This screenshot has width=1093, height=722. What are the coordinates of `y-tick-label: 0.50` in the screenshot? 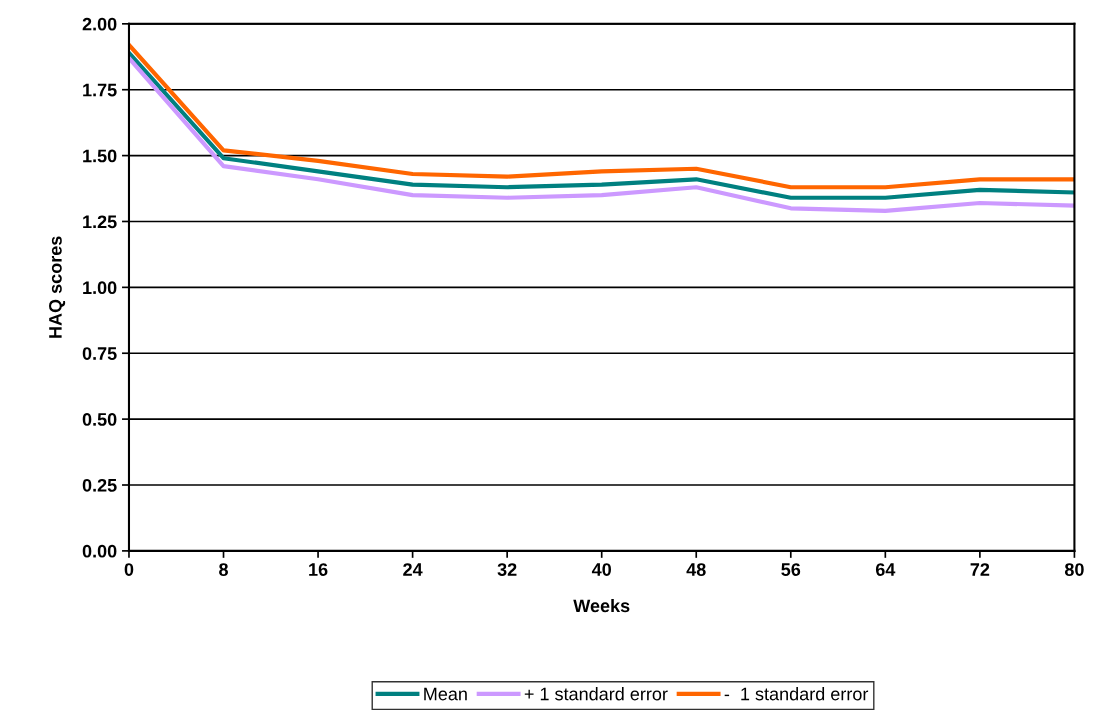 It's located at (99, 419).